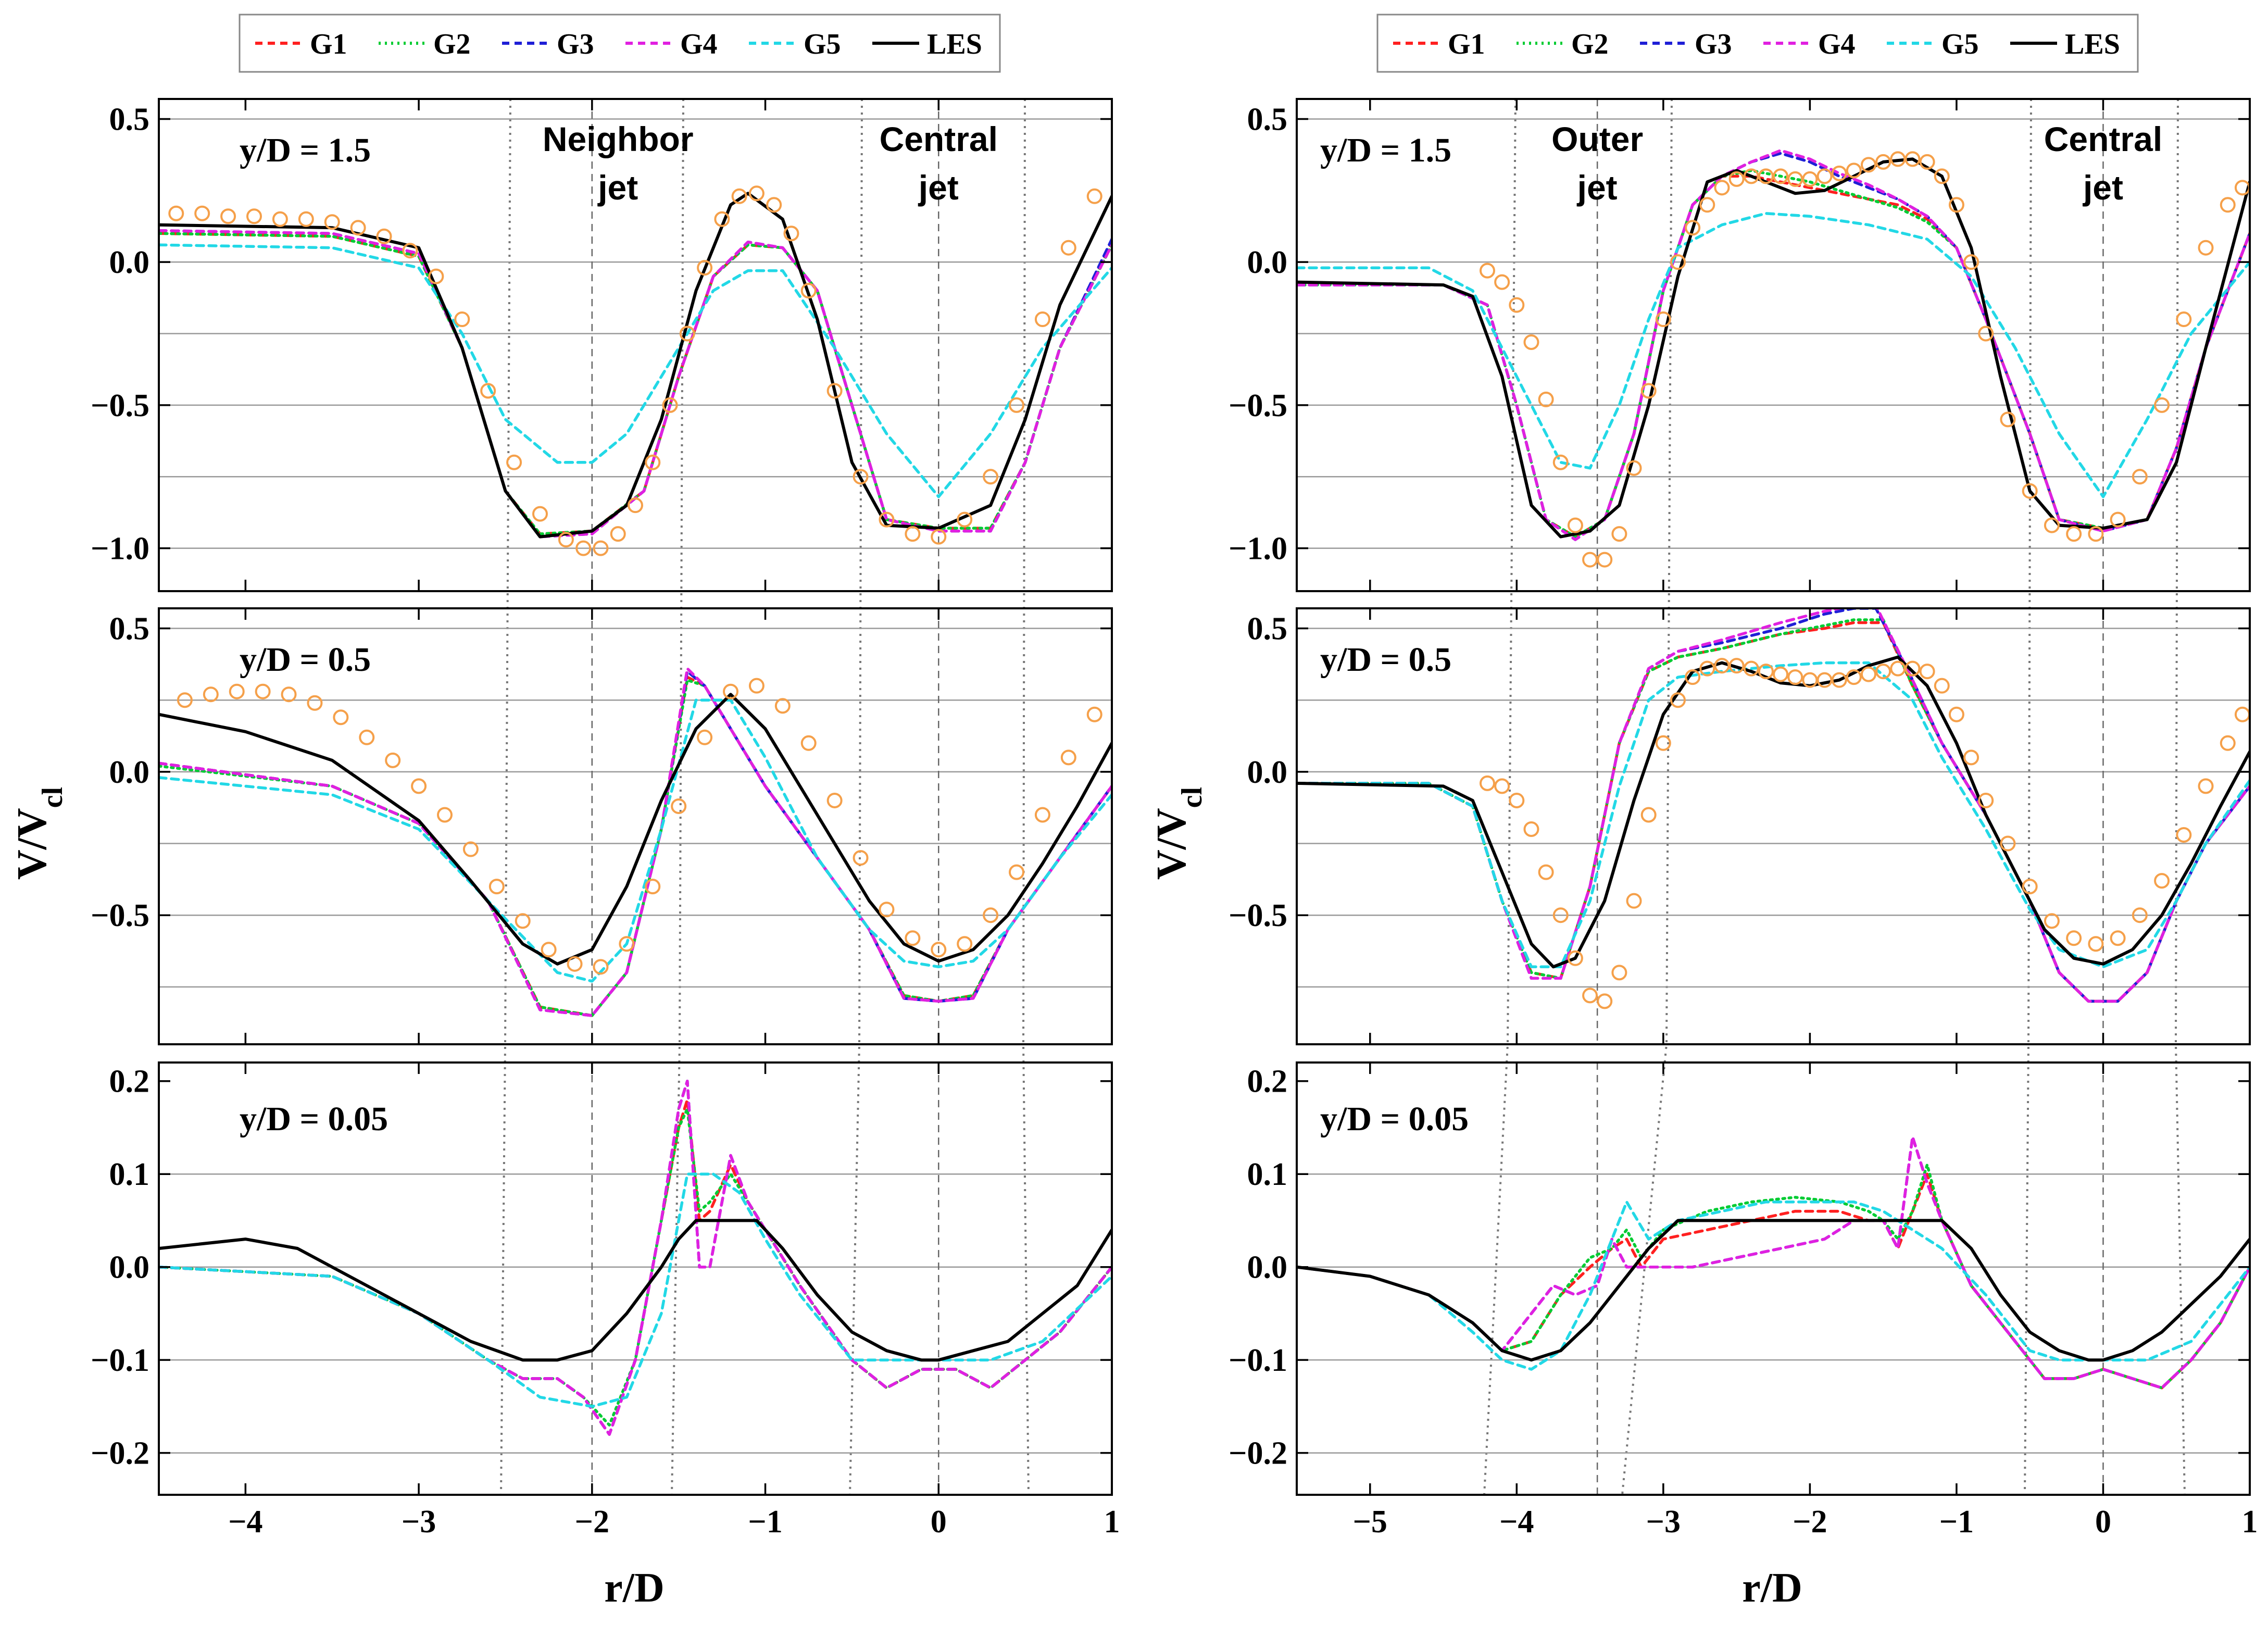 The height and width of the screenshot is (1625, 2268). What do you see at coordinates (1267, 1174) in the screenshot?
I see `y-tick-label: 0.1` at bounding box center [1267, 1174].